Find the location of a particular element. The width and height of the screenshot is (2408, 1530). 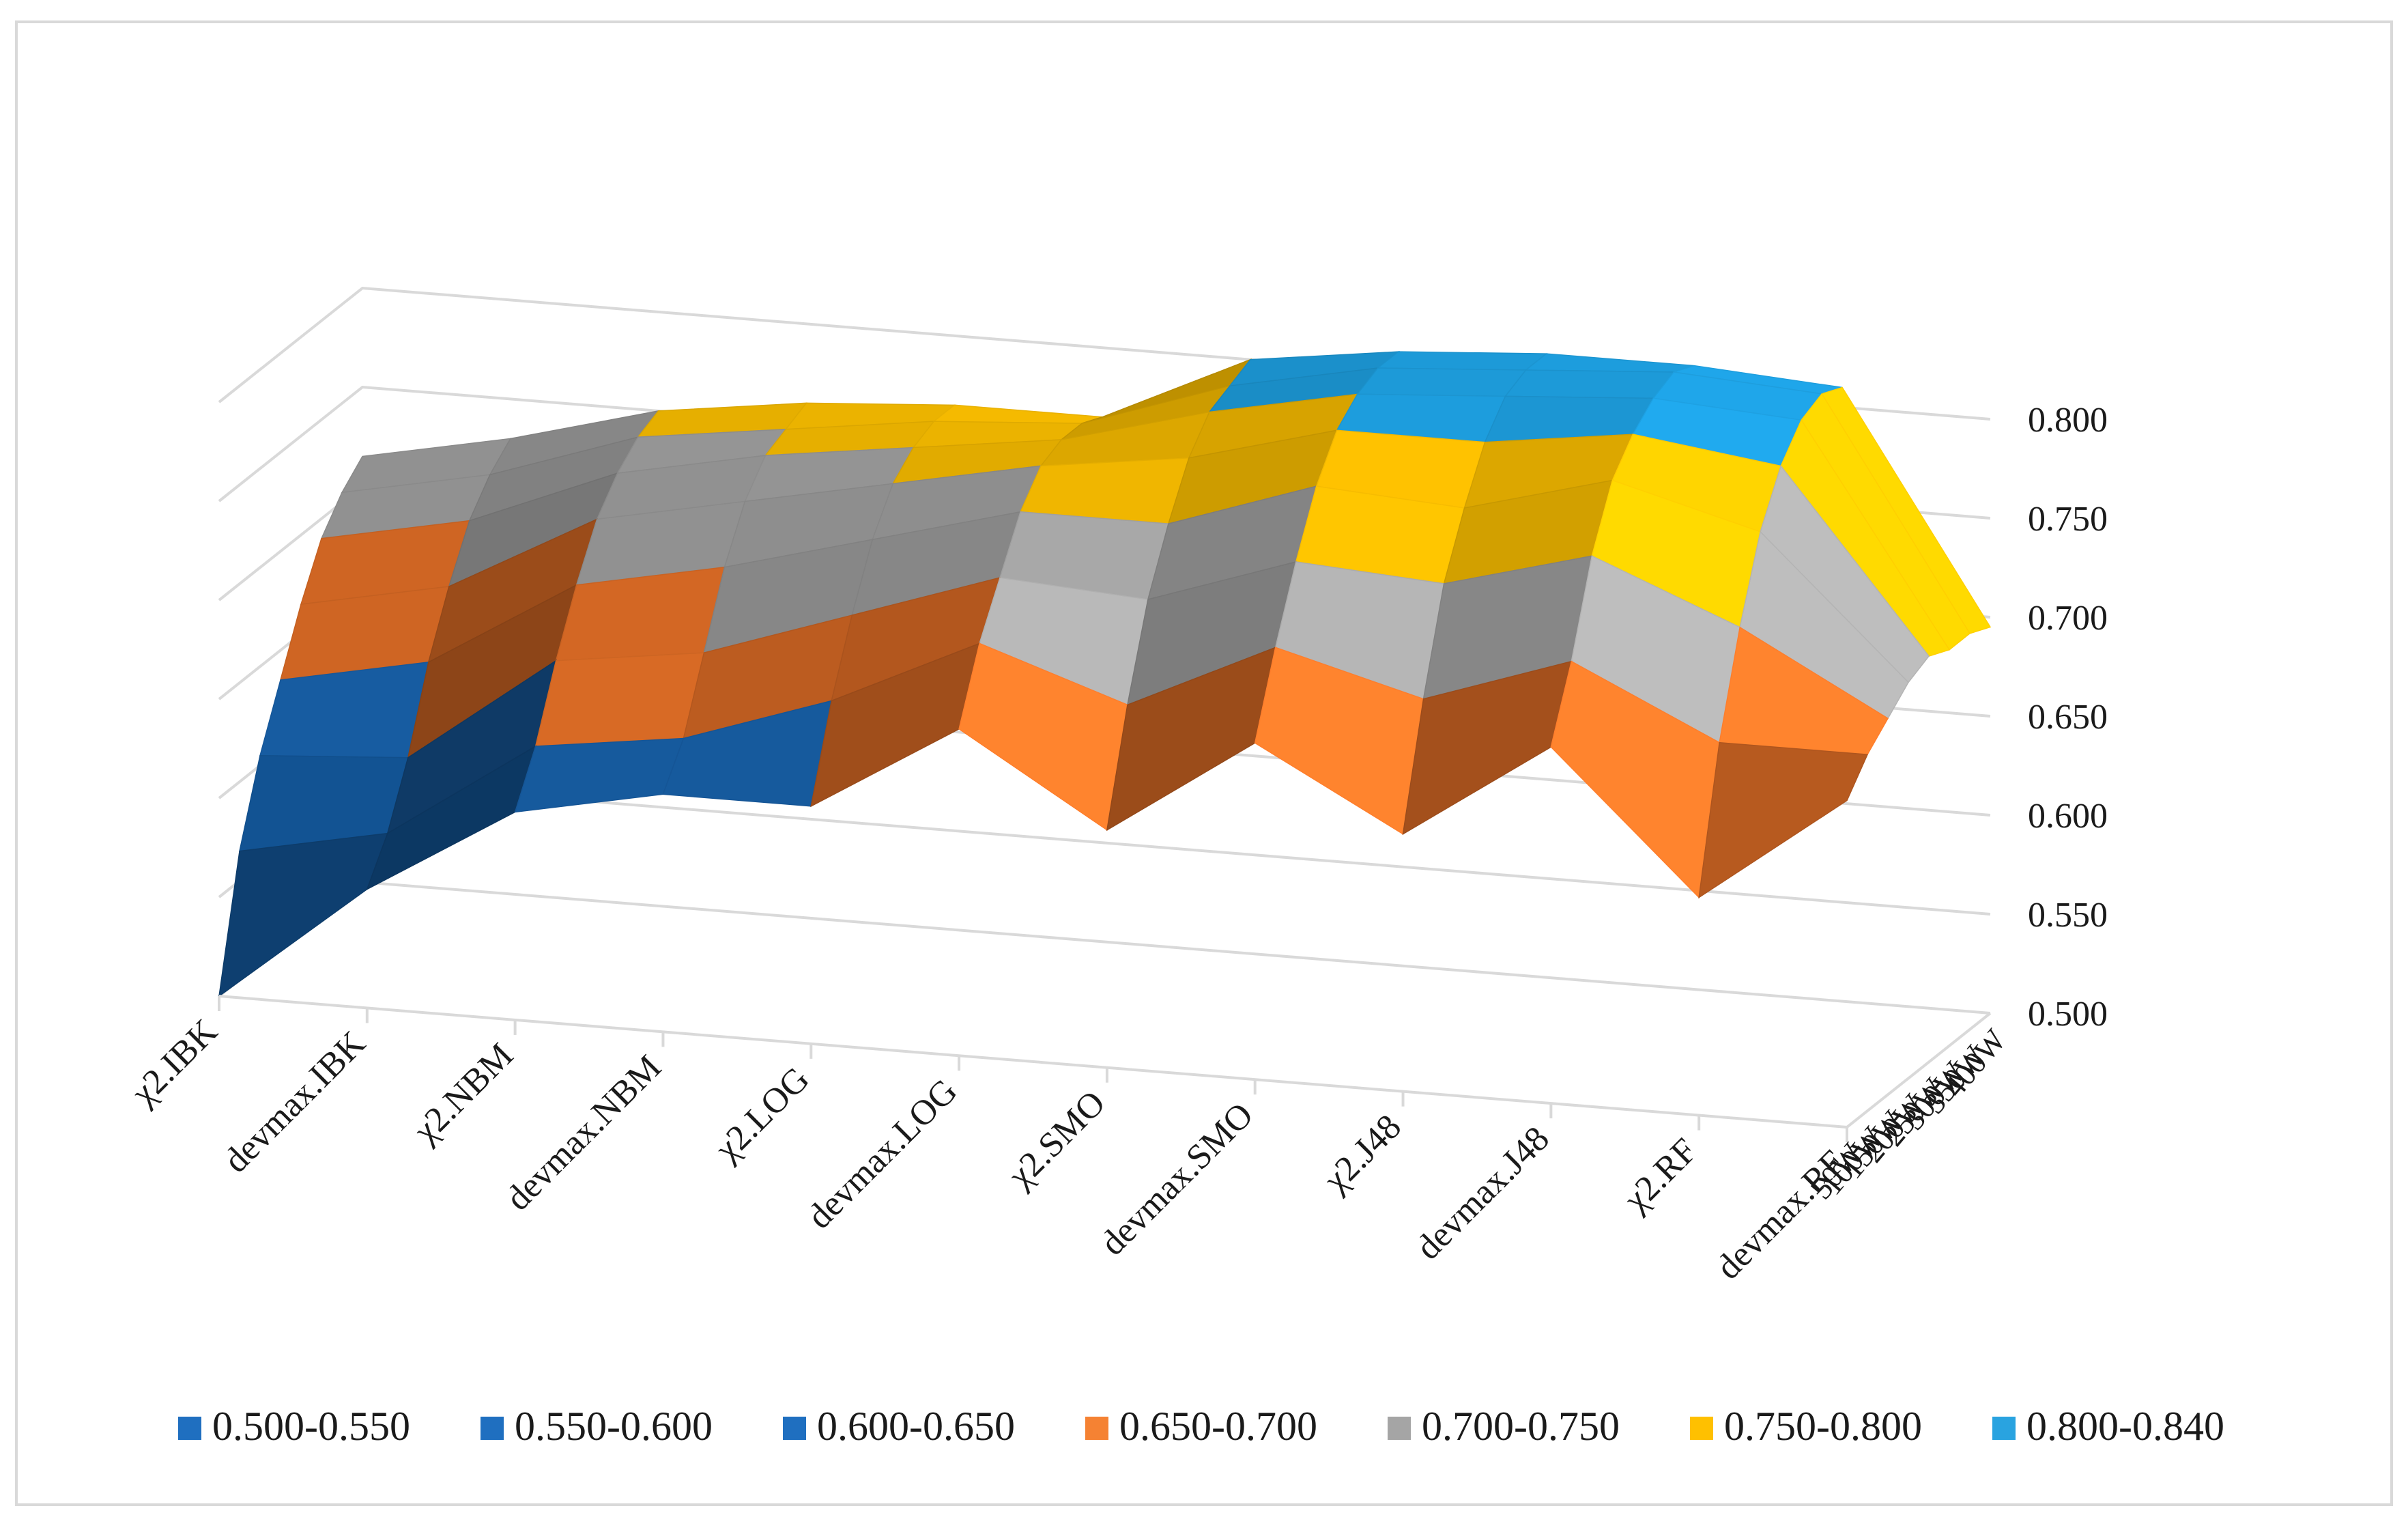

x-tick-label: χ2.NBM is located at coordinates (463, 1093).